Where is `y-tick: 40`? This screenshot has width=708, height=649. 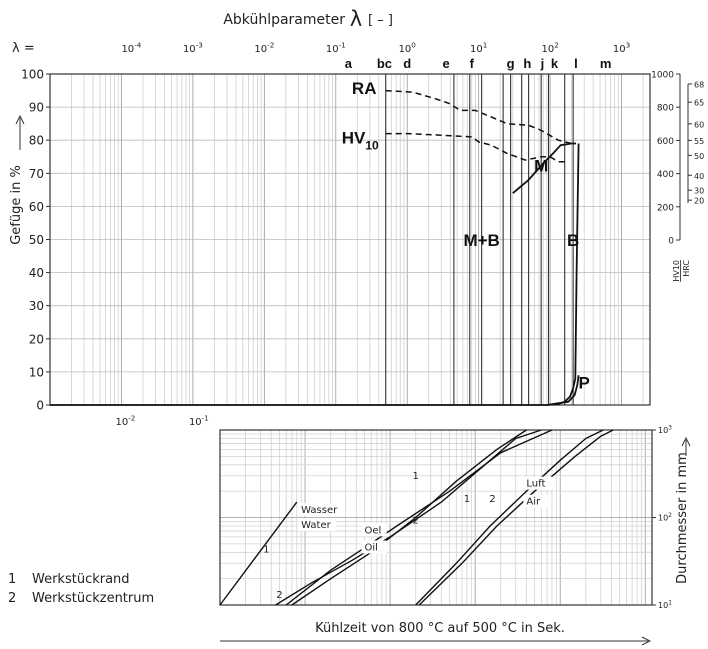
y-tick: 40 is located at coordinates (36, 273).